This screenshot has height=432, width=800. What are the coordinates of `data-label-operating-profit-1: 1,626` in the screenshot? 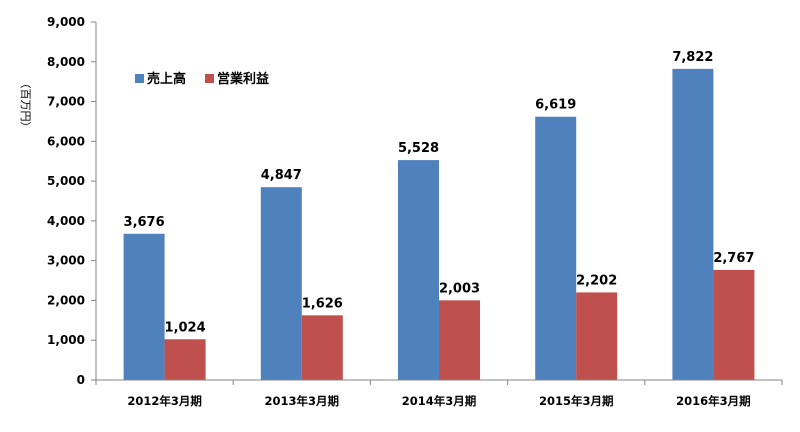 It's located at (322, 303).